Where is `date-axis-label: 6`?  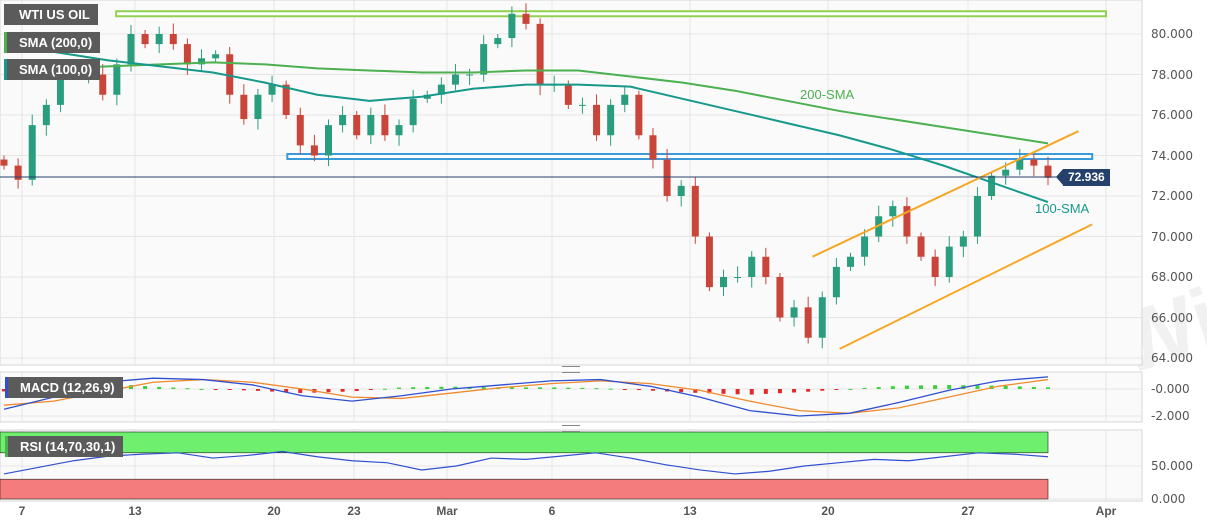 date-axis-label: 6 is located at coordinates (552, 511).